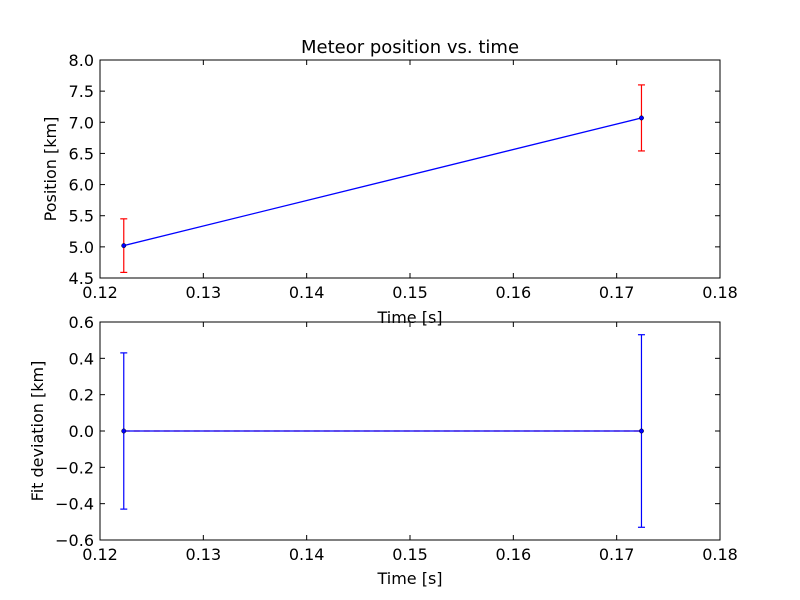  I want to click on deviation-x-tick-label: 0.13, so click(204, 554).